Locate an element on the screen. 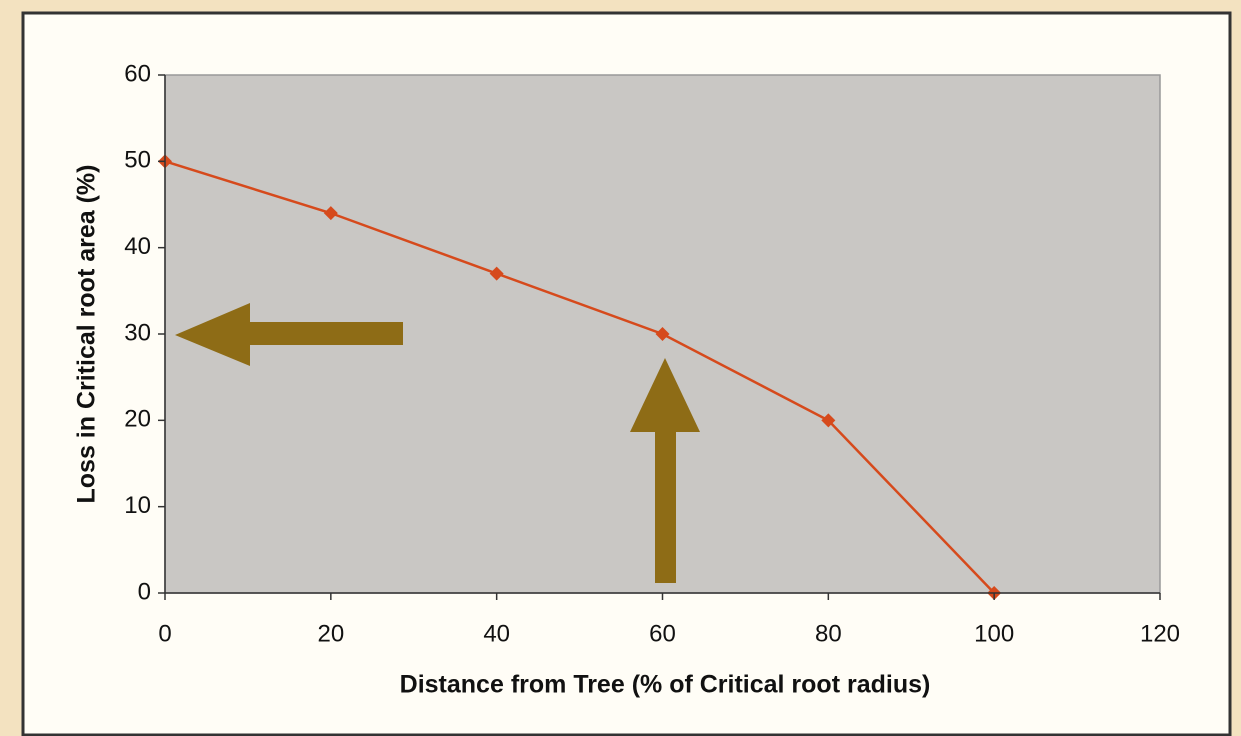 The image size is (1241, 736). x-tick-label: 60 is located at coordinates (662, 633).